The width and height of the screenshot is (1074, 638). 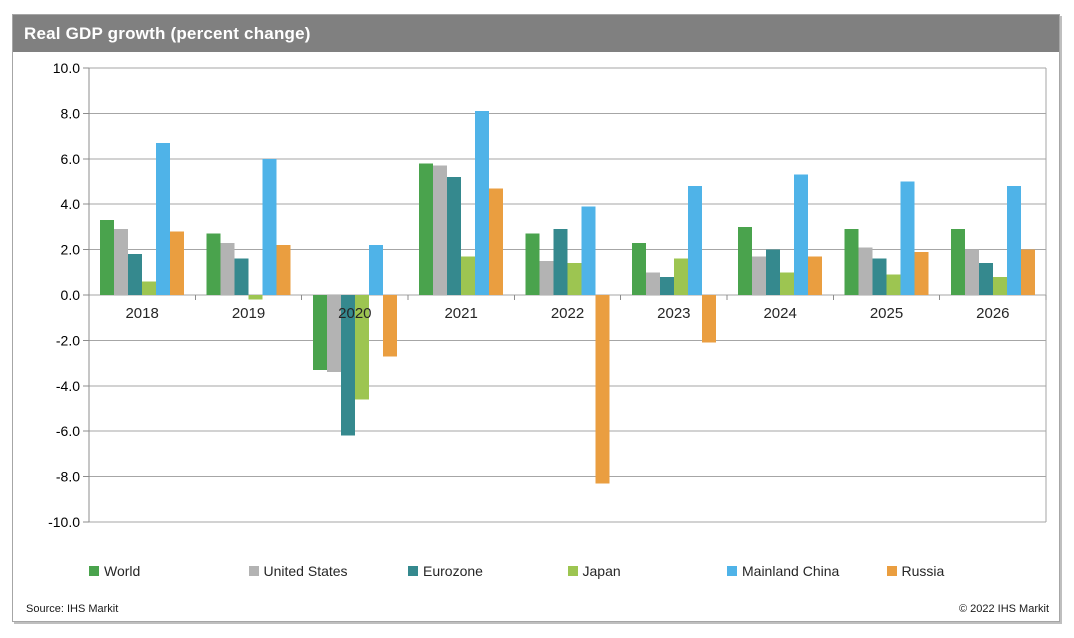 What do you see at coordinates (177, 263) in the screenshot?
I see `bar-russia-2018` at bounding box center [177, 263].